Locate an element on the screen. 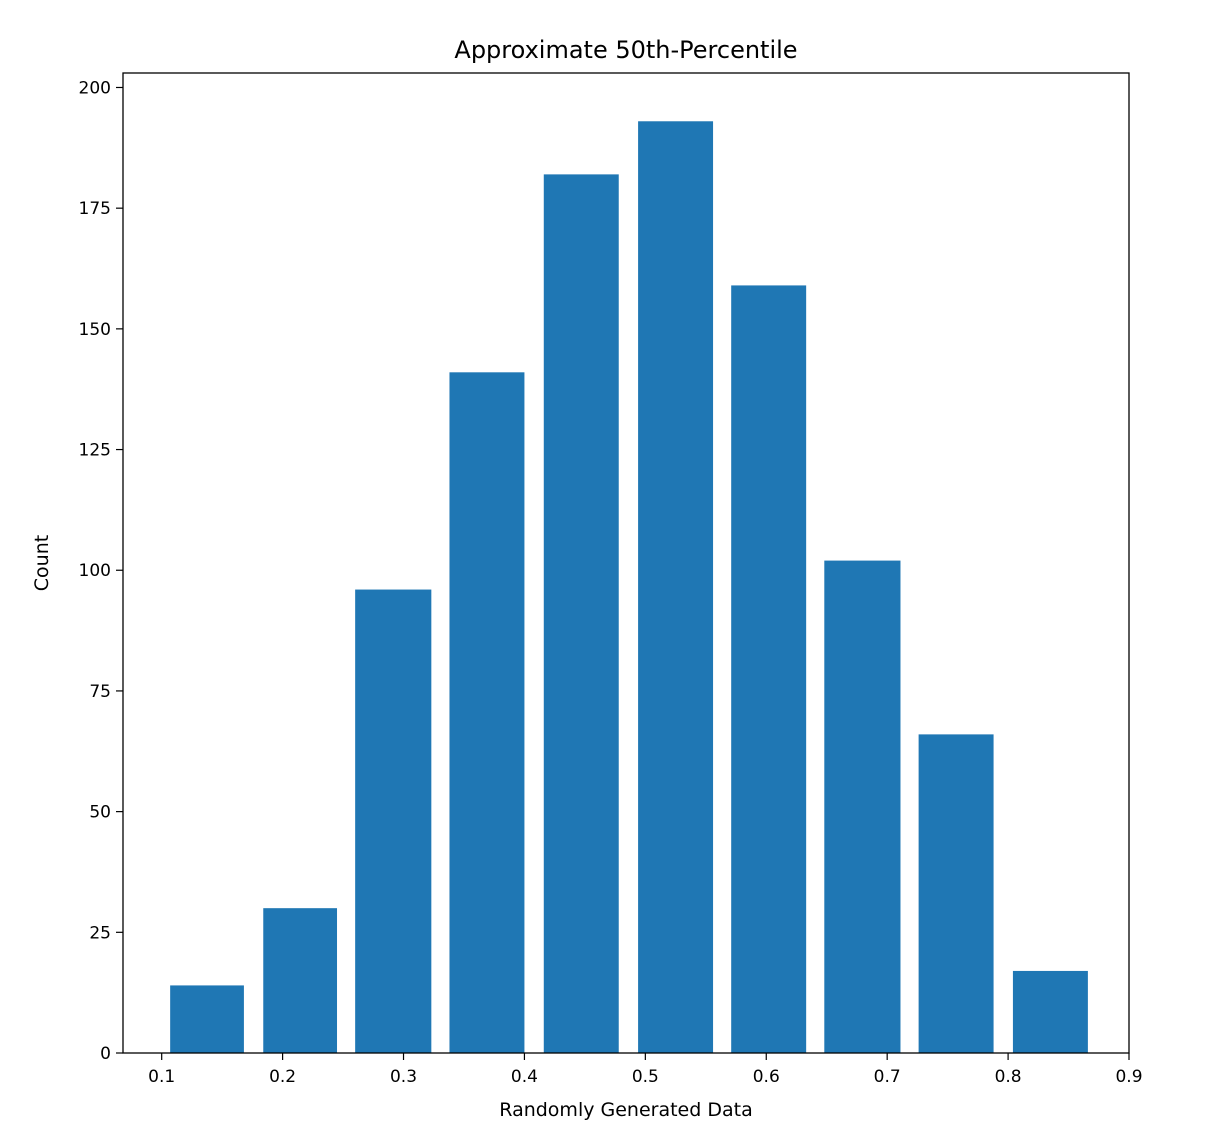 The image size is (1227, 1140). x-axis-label: Randomly Generated Data is located at coordinates (625, 1110).